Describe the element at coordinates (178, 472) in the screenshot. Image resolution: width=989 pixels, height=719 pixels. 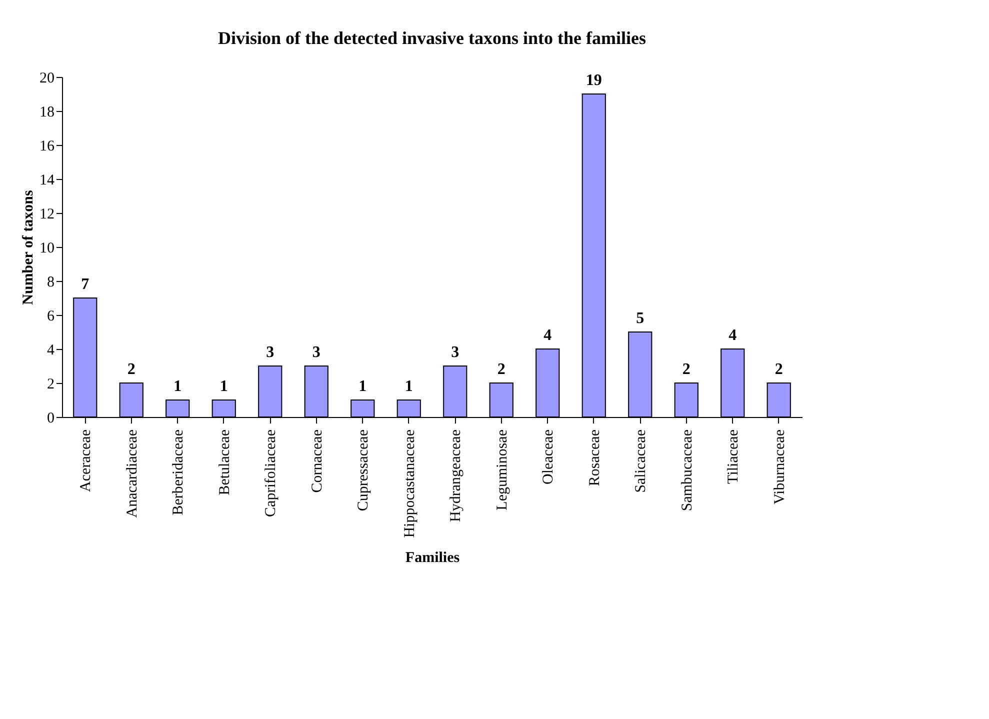
I see `x-tick-label: Berberidaceae` at that location.